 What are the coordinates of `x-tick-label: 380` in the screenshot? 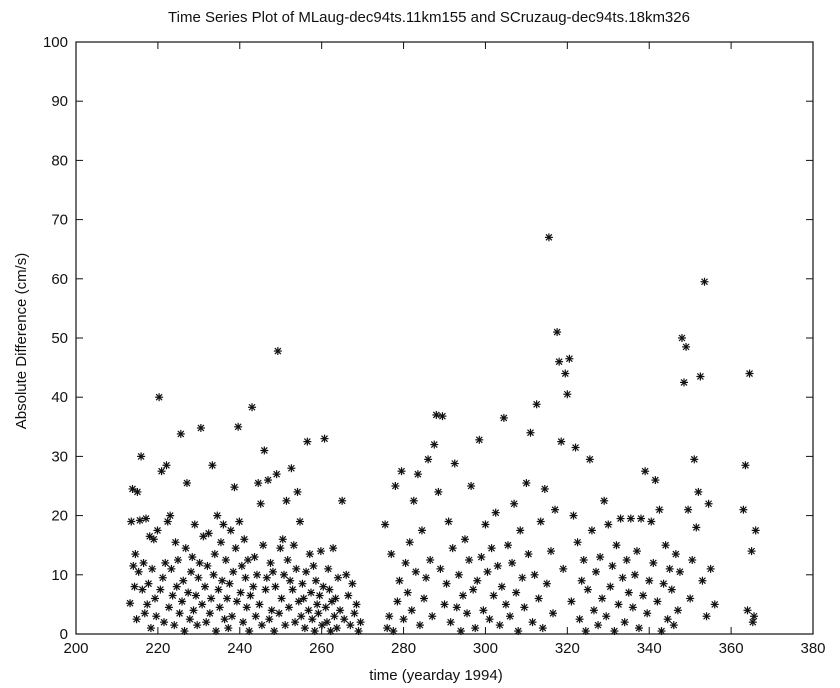 It's located at (812, 648).